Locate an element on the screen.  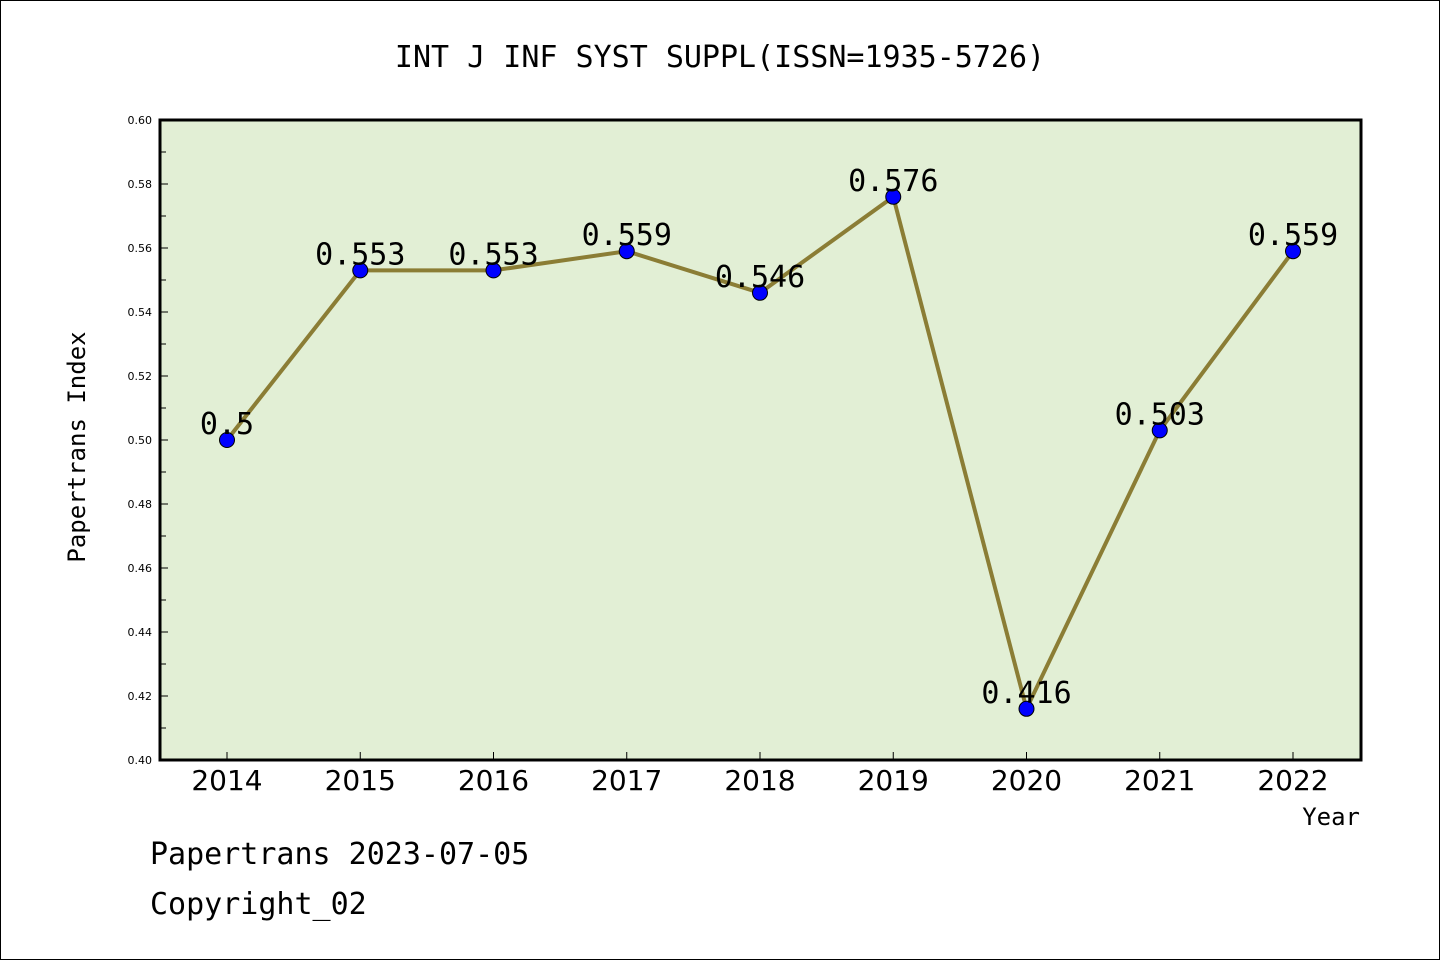
y-tick-label: 0.48 is located at coordinates (140, 504).